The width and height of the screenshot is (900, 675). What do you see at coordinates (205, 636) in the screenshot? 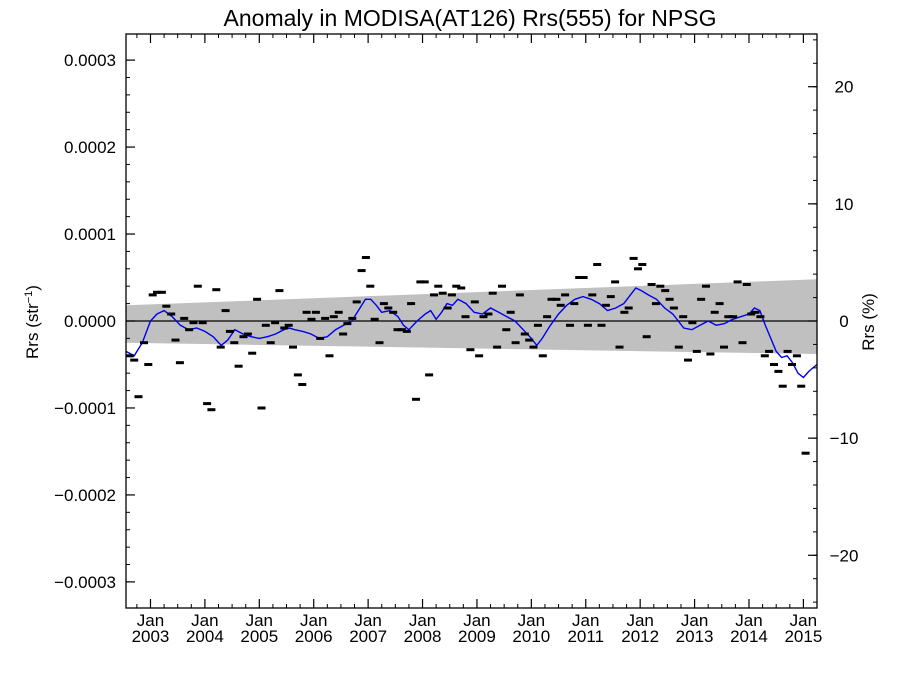
I see `x-tick-label-year: 2004` at bounding box center [205, 636].